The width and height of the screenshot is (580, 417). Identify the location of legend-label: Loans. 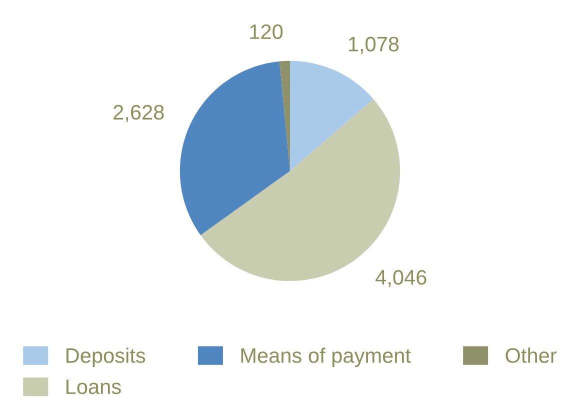
(93, 387).